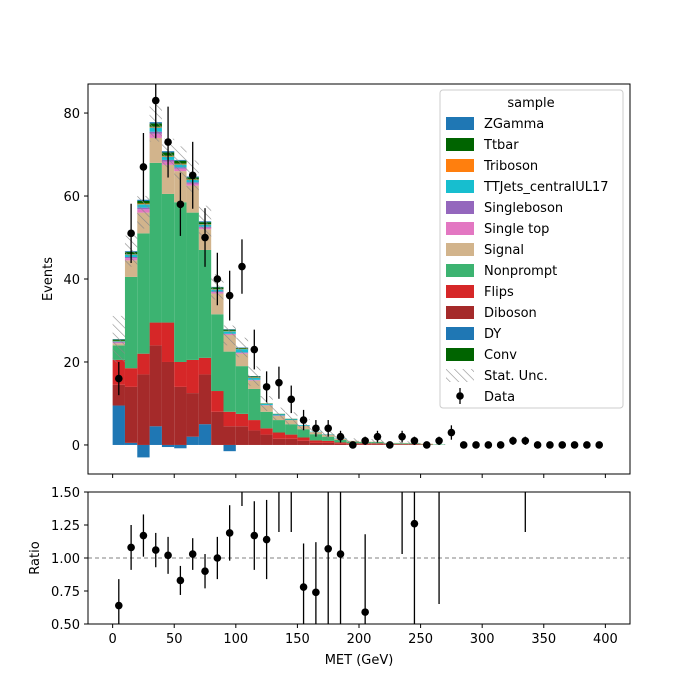 The image size is (700, 700). Describe the element at coordinates (520, 271) in the screenshot. I see `legend-label-nonprompt: Nonprompt` at that location.